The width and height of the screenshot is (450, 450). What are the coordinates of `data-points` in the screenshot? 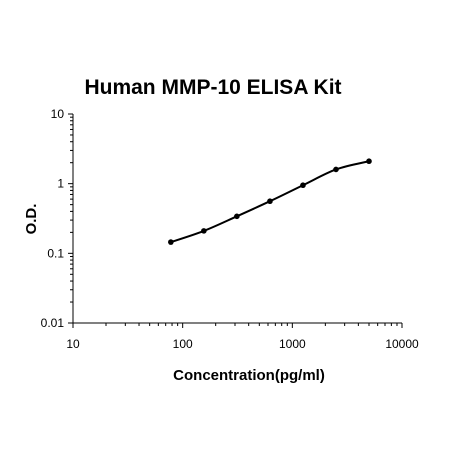 It's located at (270, 201).